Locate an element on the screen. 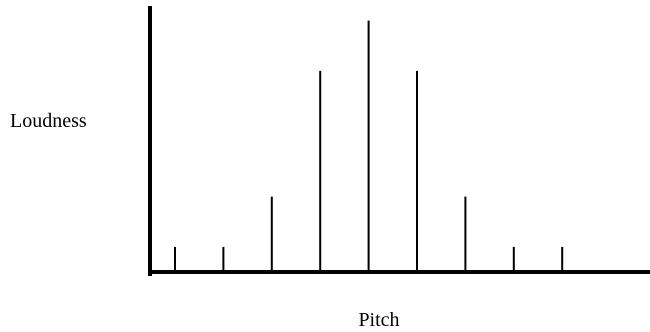 The height and width of the screenshot is (332, 650). x-axis-label: Pitch is located at coordinates (378, 320).